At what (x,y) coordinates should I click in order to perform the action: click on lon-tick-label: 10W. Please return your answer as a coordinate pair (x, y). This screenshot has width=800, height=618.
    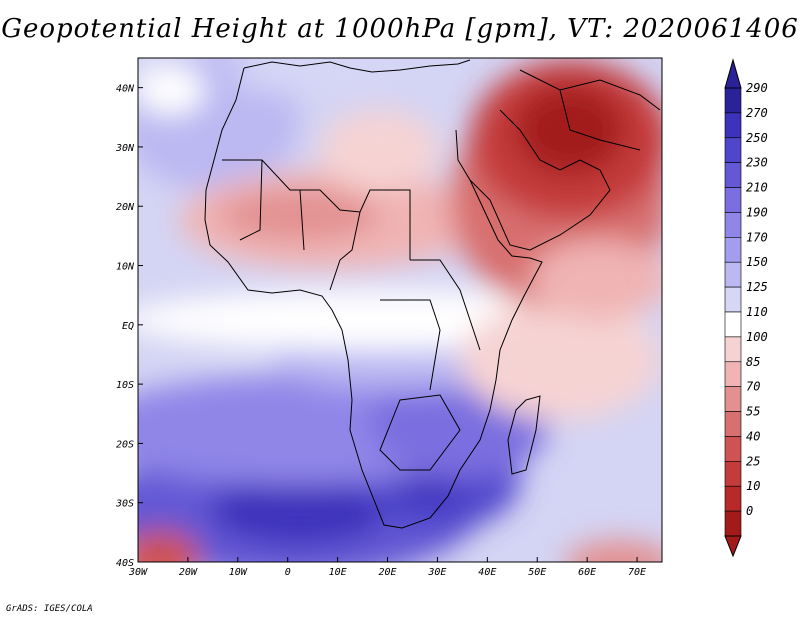
    Looking at the image, I should click on (238, 572).